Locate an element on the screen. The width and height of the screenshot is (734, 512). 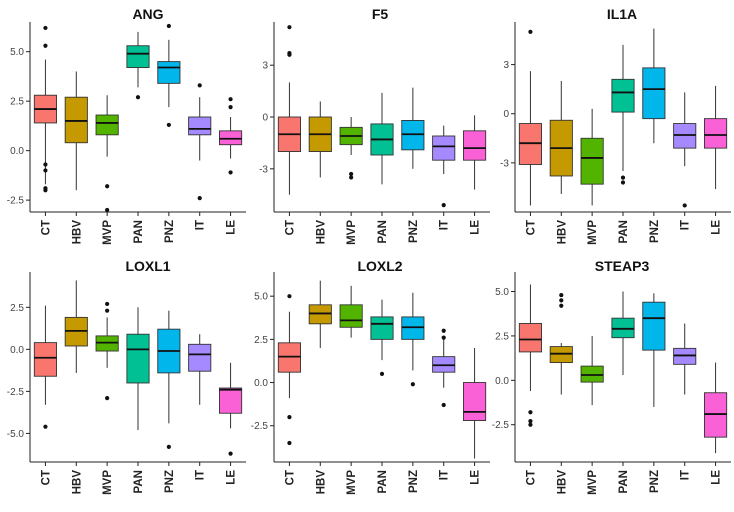
panel-title: ANG is located at coordinates (147, 14).